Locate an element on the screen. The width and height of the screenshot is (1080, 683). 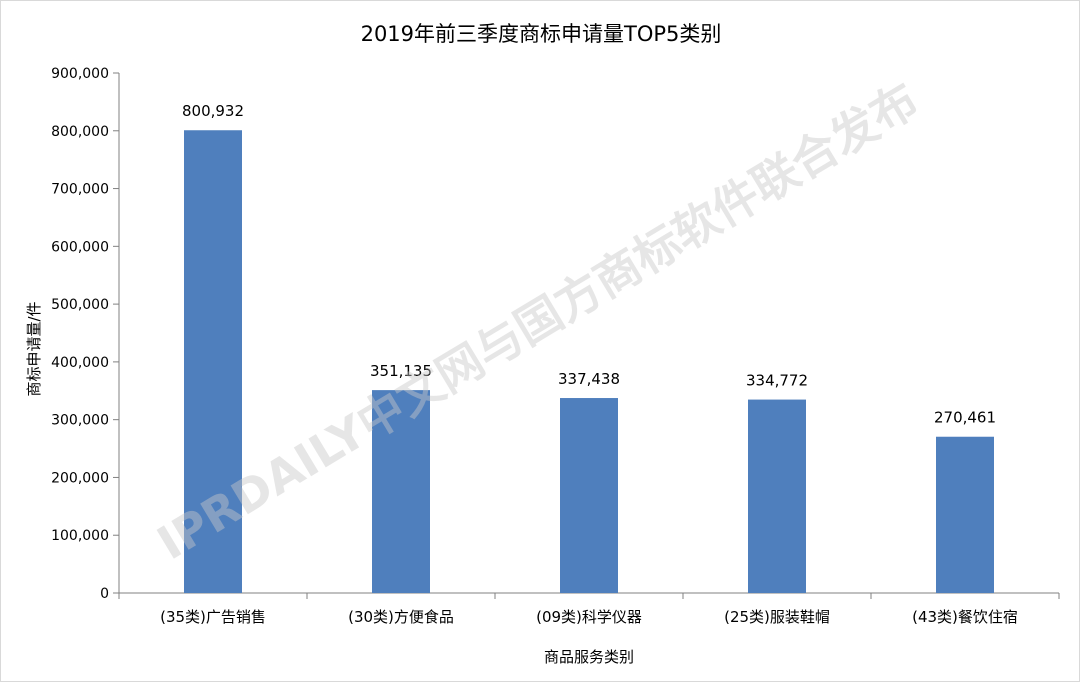
y-tick-label: 700,000 is located at coordinates (80, 190).